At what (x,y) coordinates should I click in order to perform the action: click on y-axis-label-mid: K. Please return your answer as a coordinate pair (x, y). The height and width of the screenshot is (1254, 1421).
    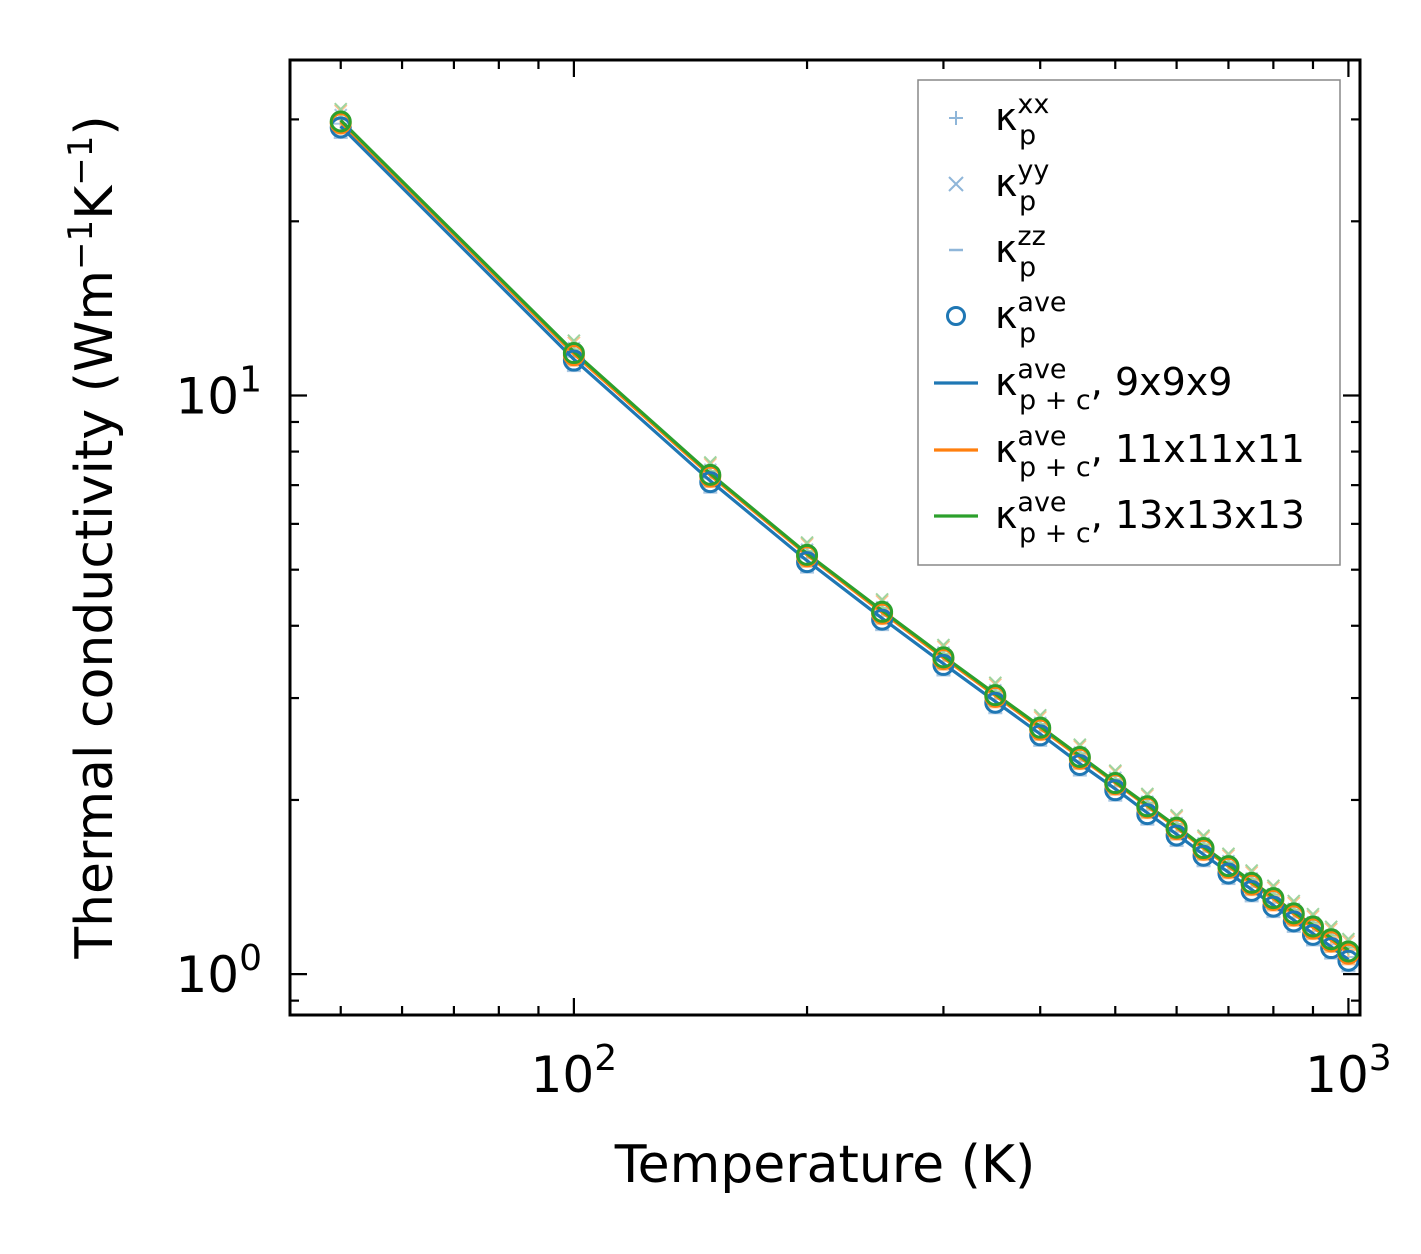
    Looking at the image, I should click on (95, 202).